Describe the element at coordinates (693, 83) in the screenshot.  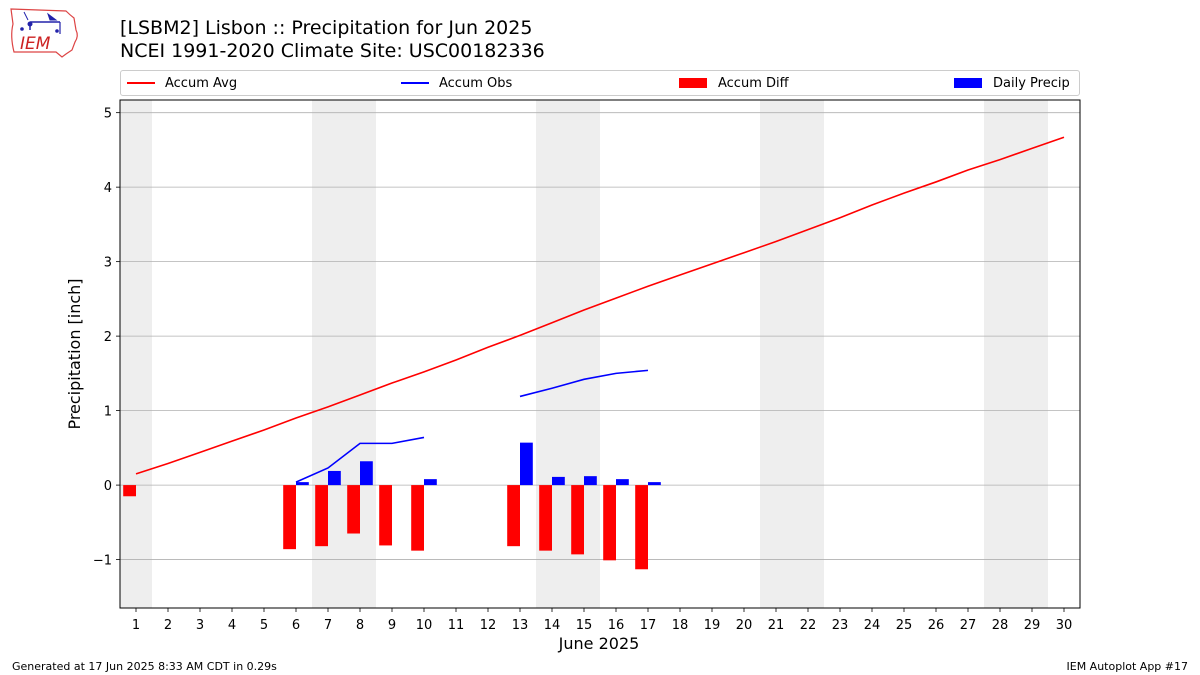
I see `legend-swatch-accum-diff` at that location.